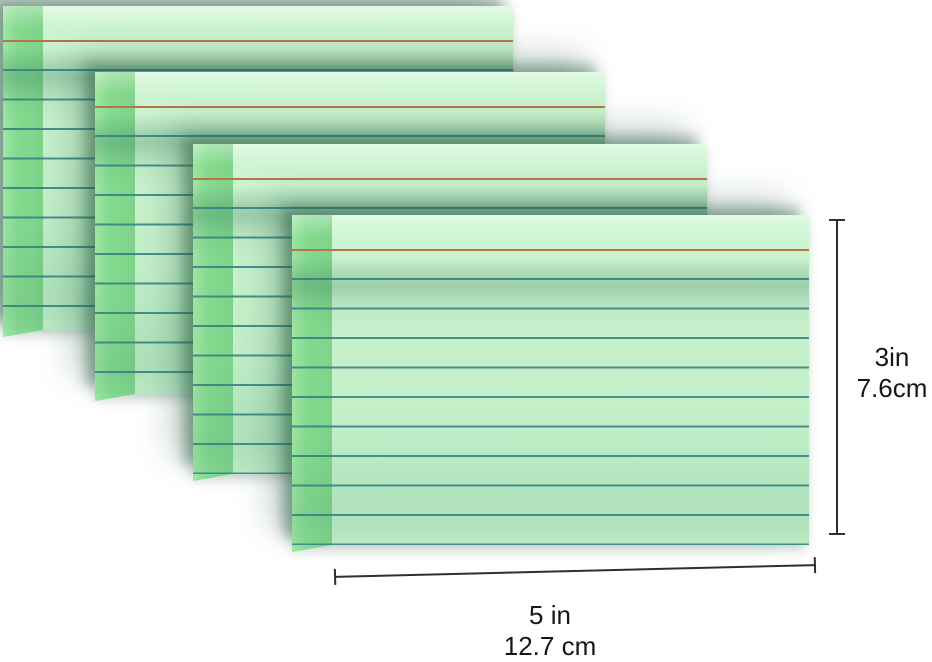  Describe the element at coordinates (892, 357) in the screenshot. I see `height-inches-label: 3in` at that location.